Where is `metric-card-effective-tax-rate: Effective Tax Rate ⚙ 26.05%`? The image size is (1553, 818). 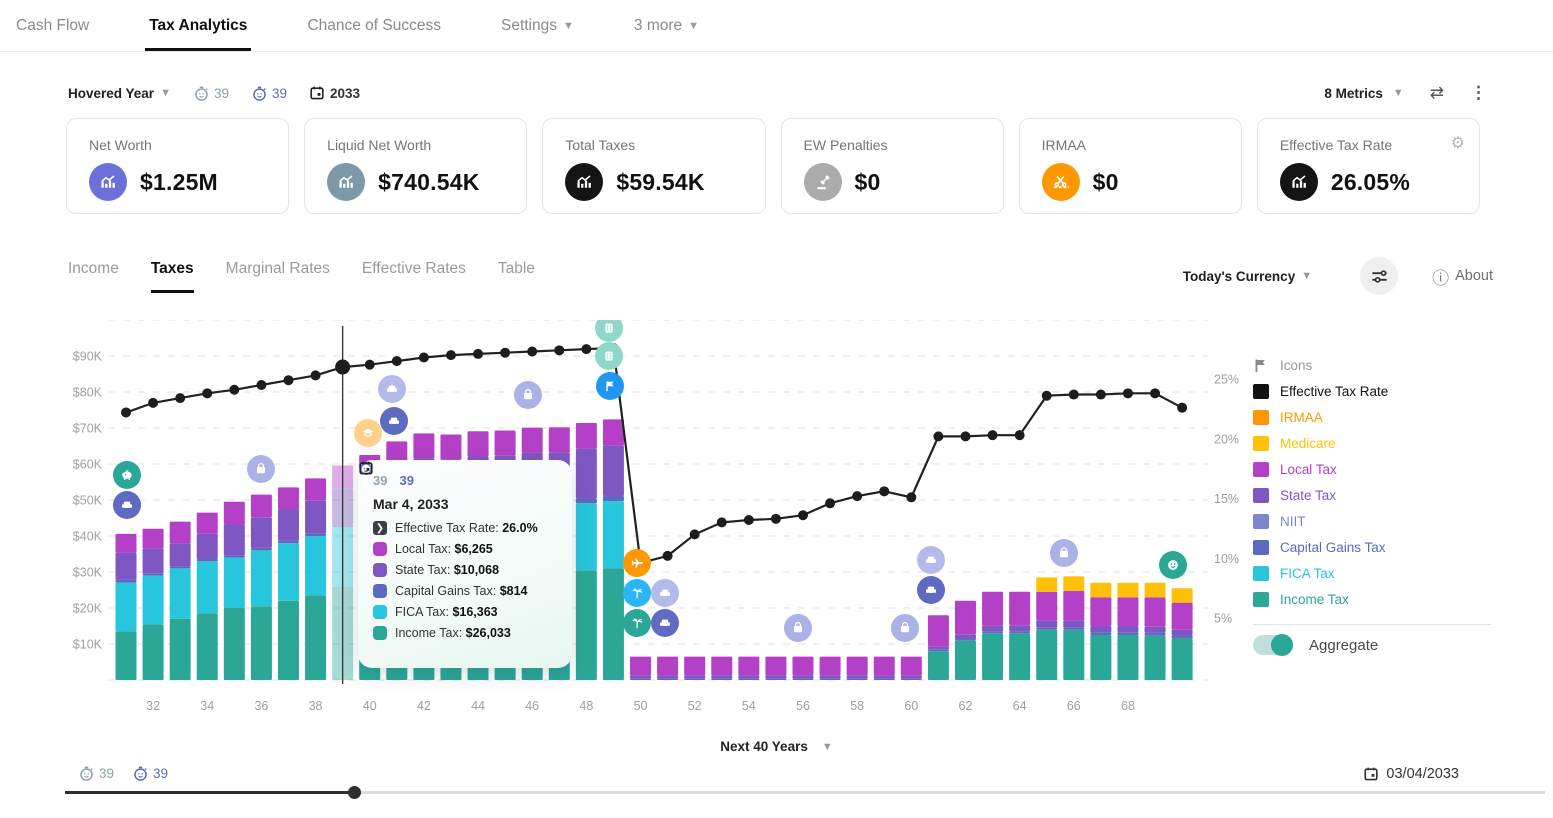
metric-card-effective-tax-rate: Effective Tax Rate ⚙ 26.05% is located at coordinates (1368, 166).